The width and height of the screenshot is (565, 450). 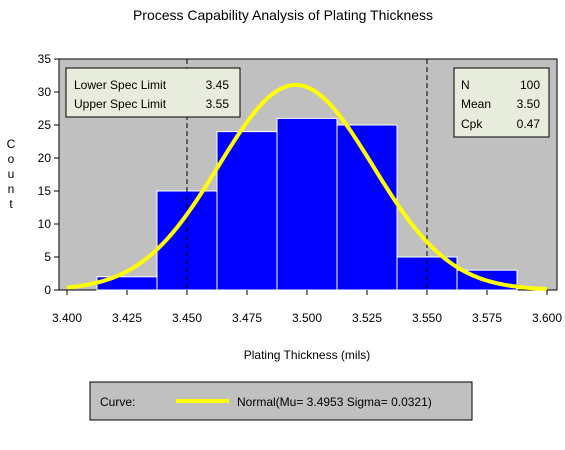 I want to click on stat-mean-label: Mean, so click(x=476, y=104).